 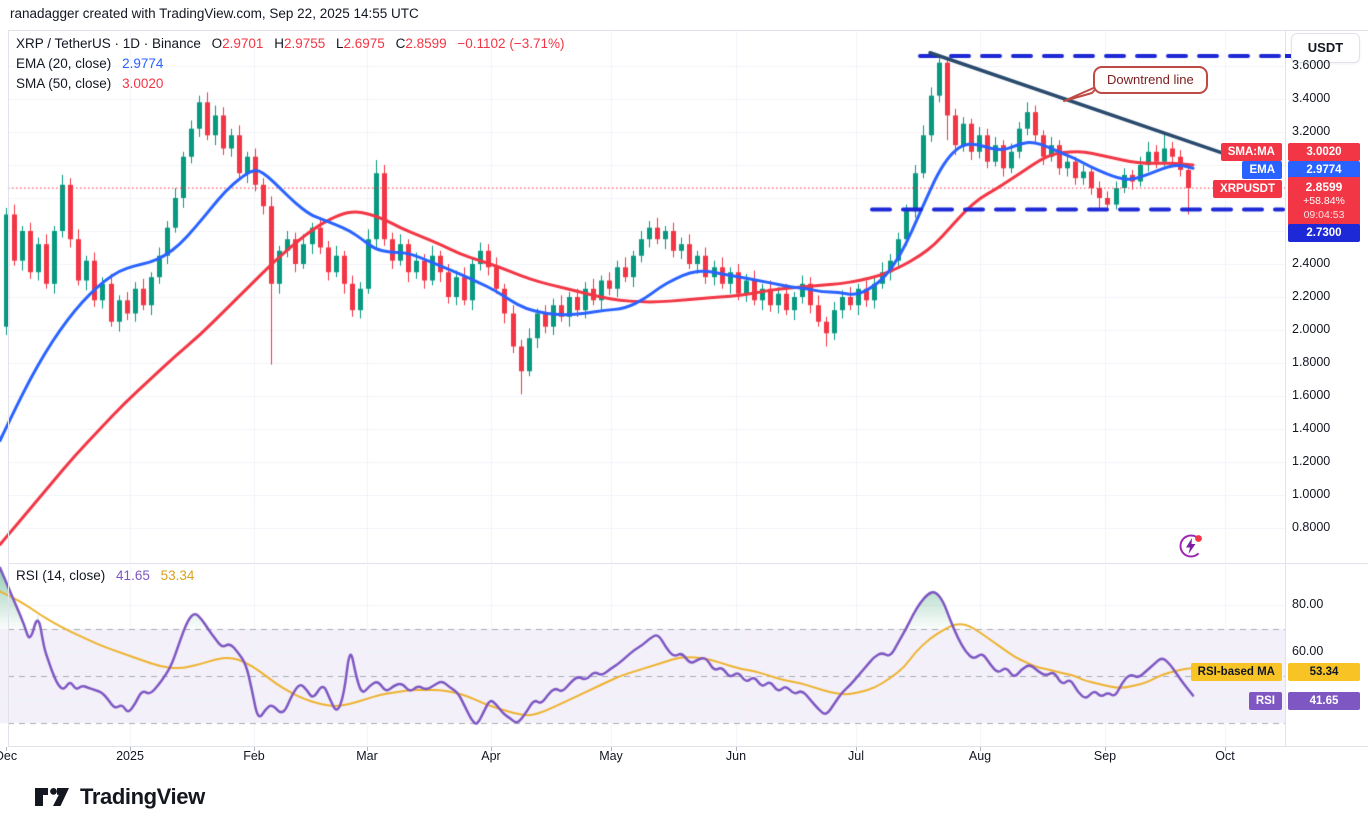 What do you see at coordinates (426, 43) in the screenshot?
I see `ohlc-close-value: 2.8599` at bounding box center [426, 43].